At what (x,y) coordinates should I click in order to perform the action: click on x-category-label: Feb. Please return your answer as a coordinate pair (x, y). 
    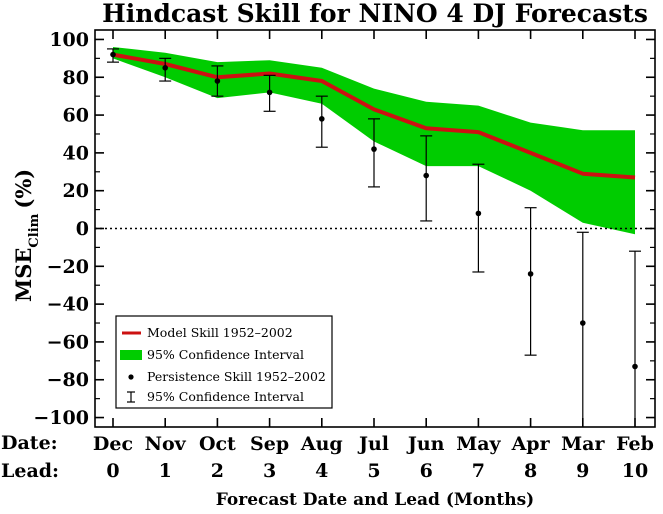
    Looking at the image, I should click on (635, 444).